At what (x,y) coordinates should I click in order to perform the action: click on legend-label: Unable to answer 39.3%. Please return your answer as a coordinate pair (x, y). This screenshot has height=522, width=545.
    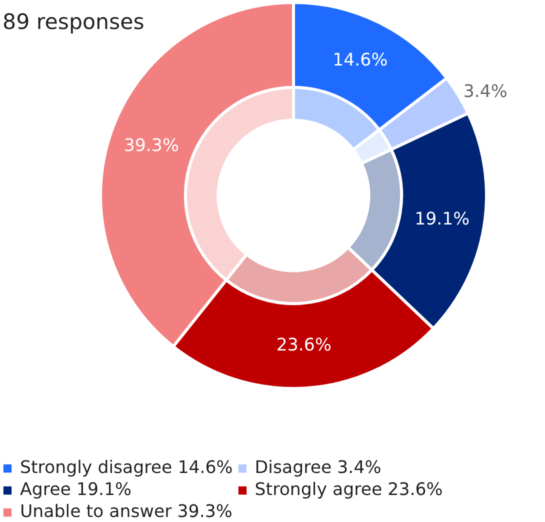
    Looking at the image, I should click on (126, 512).